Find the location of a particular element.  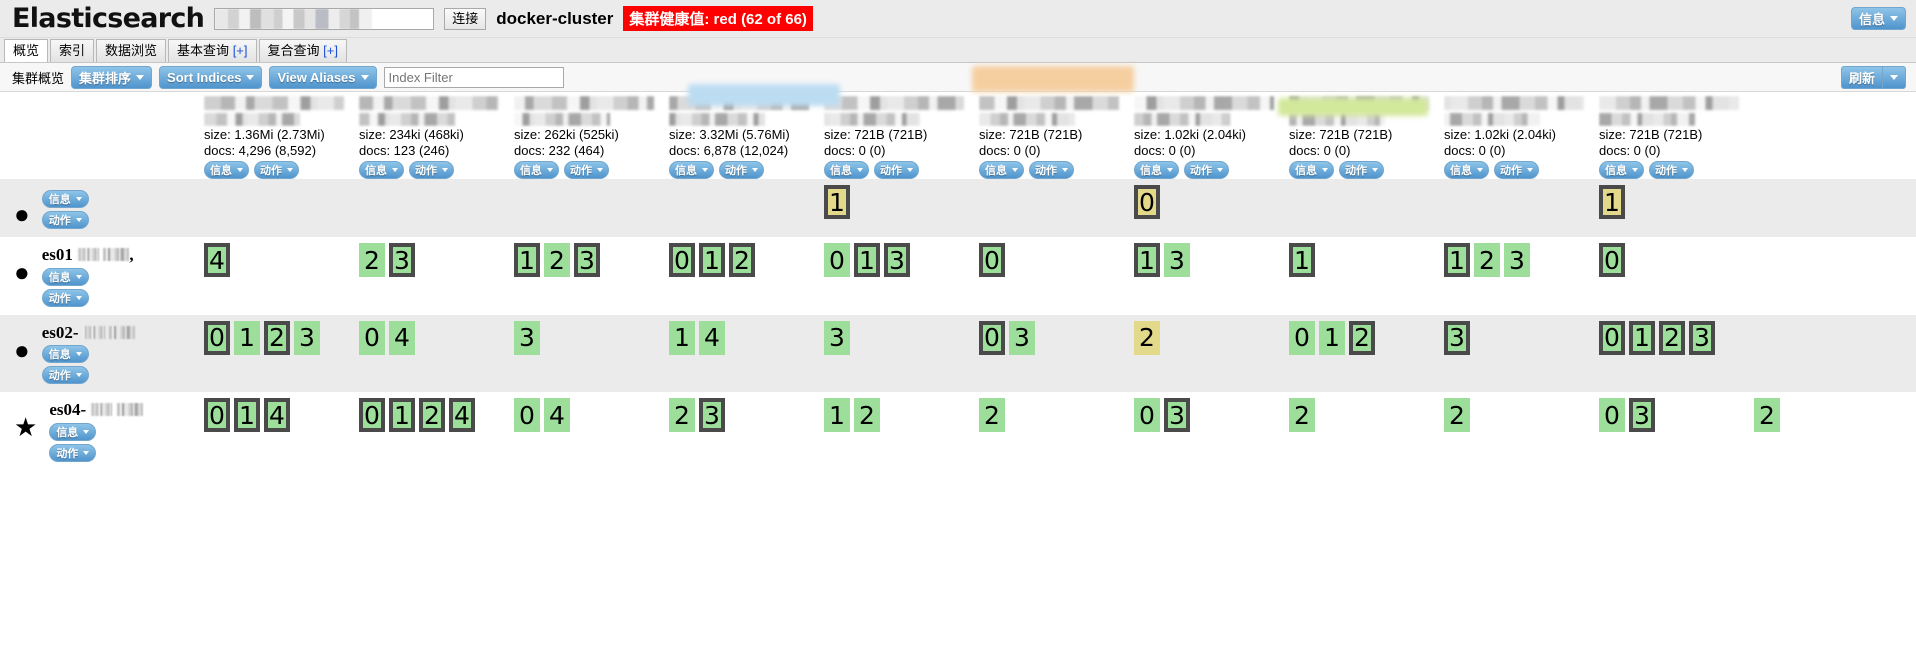

cluster-sort-button: 集群排序 is located at coordinates (112, 77).